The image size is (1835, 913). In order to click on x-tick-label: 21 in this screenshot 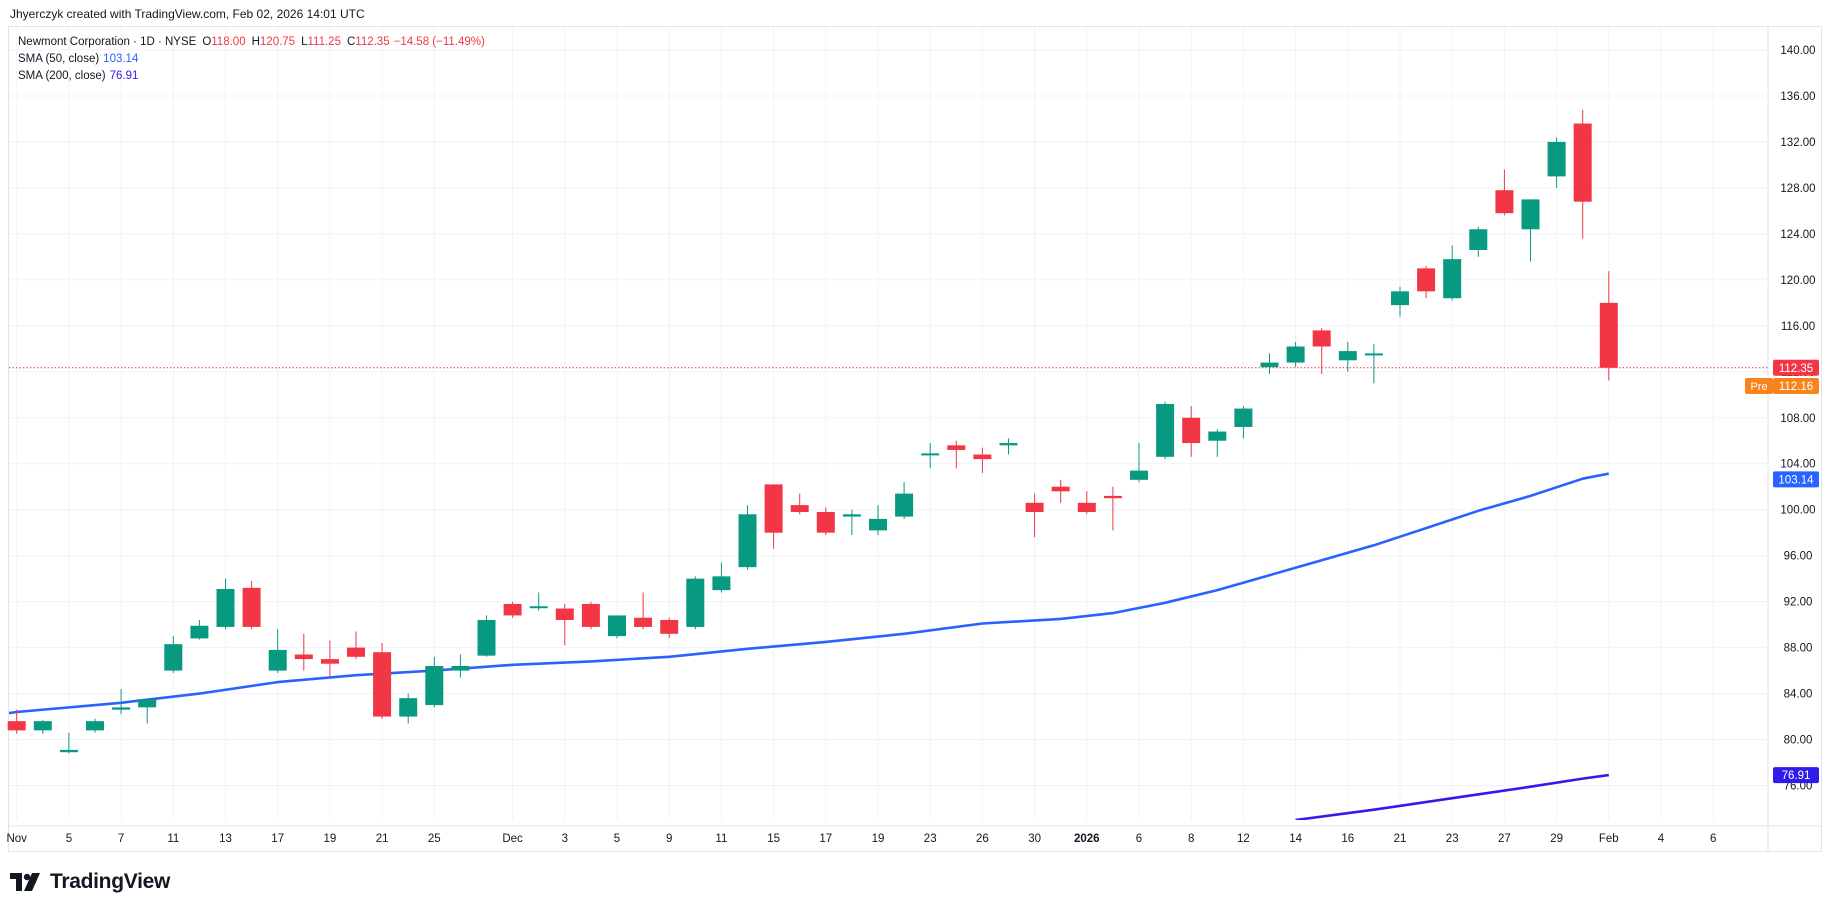, I will do `click(1400, 839)`.